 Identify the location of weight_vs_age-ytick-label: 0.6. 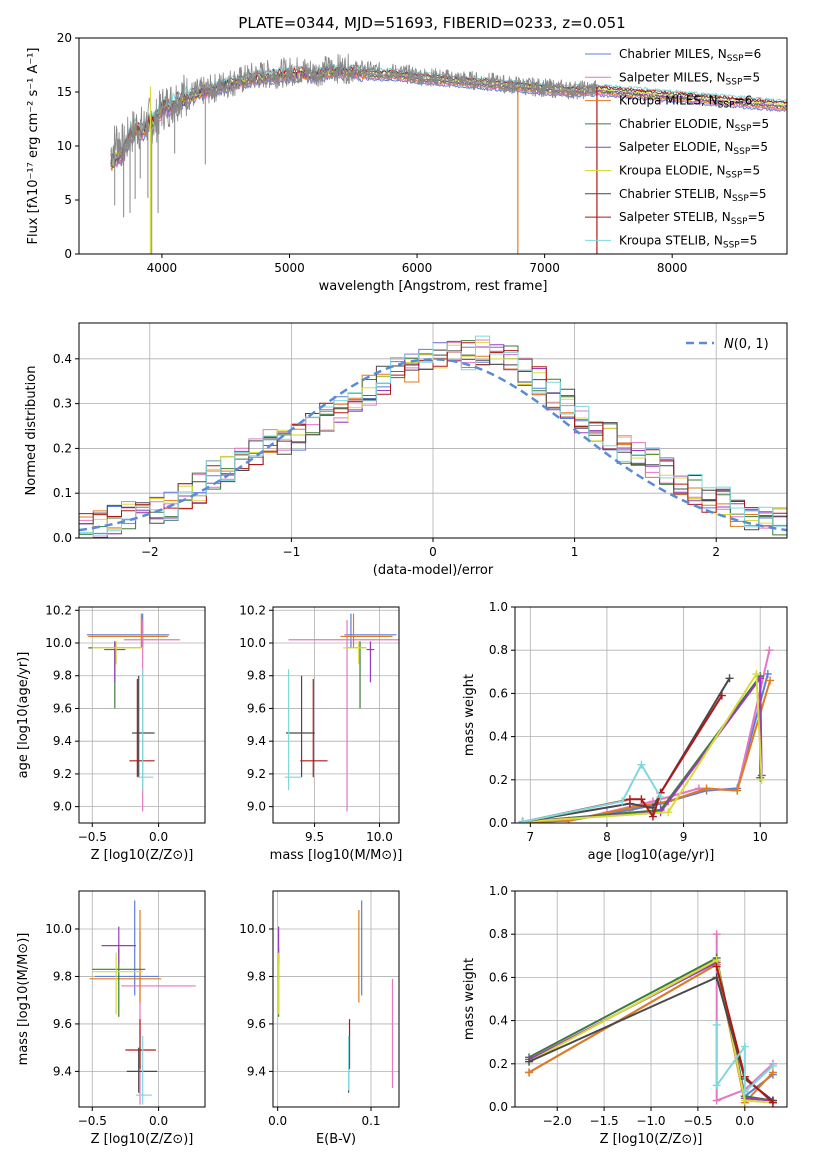
(498, 693).